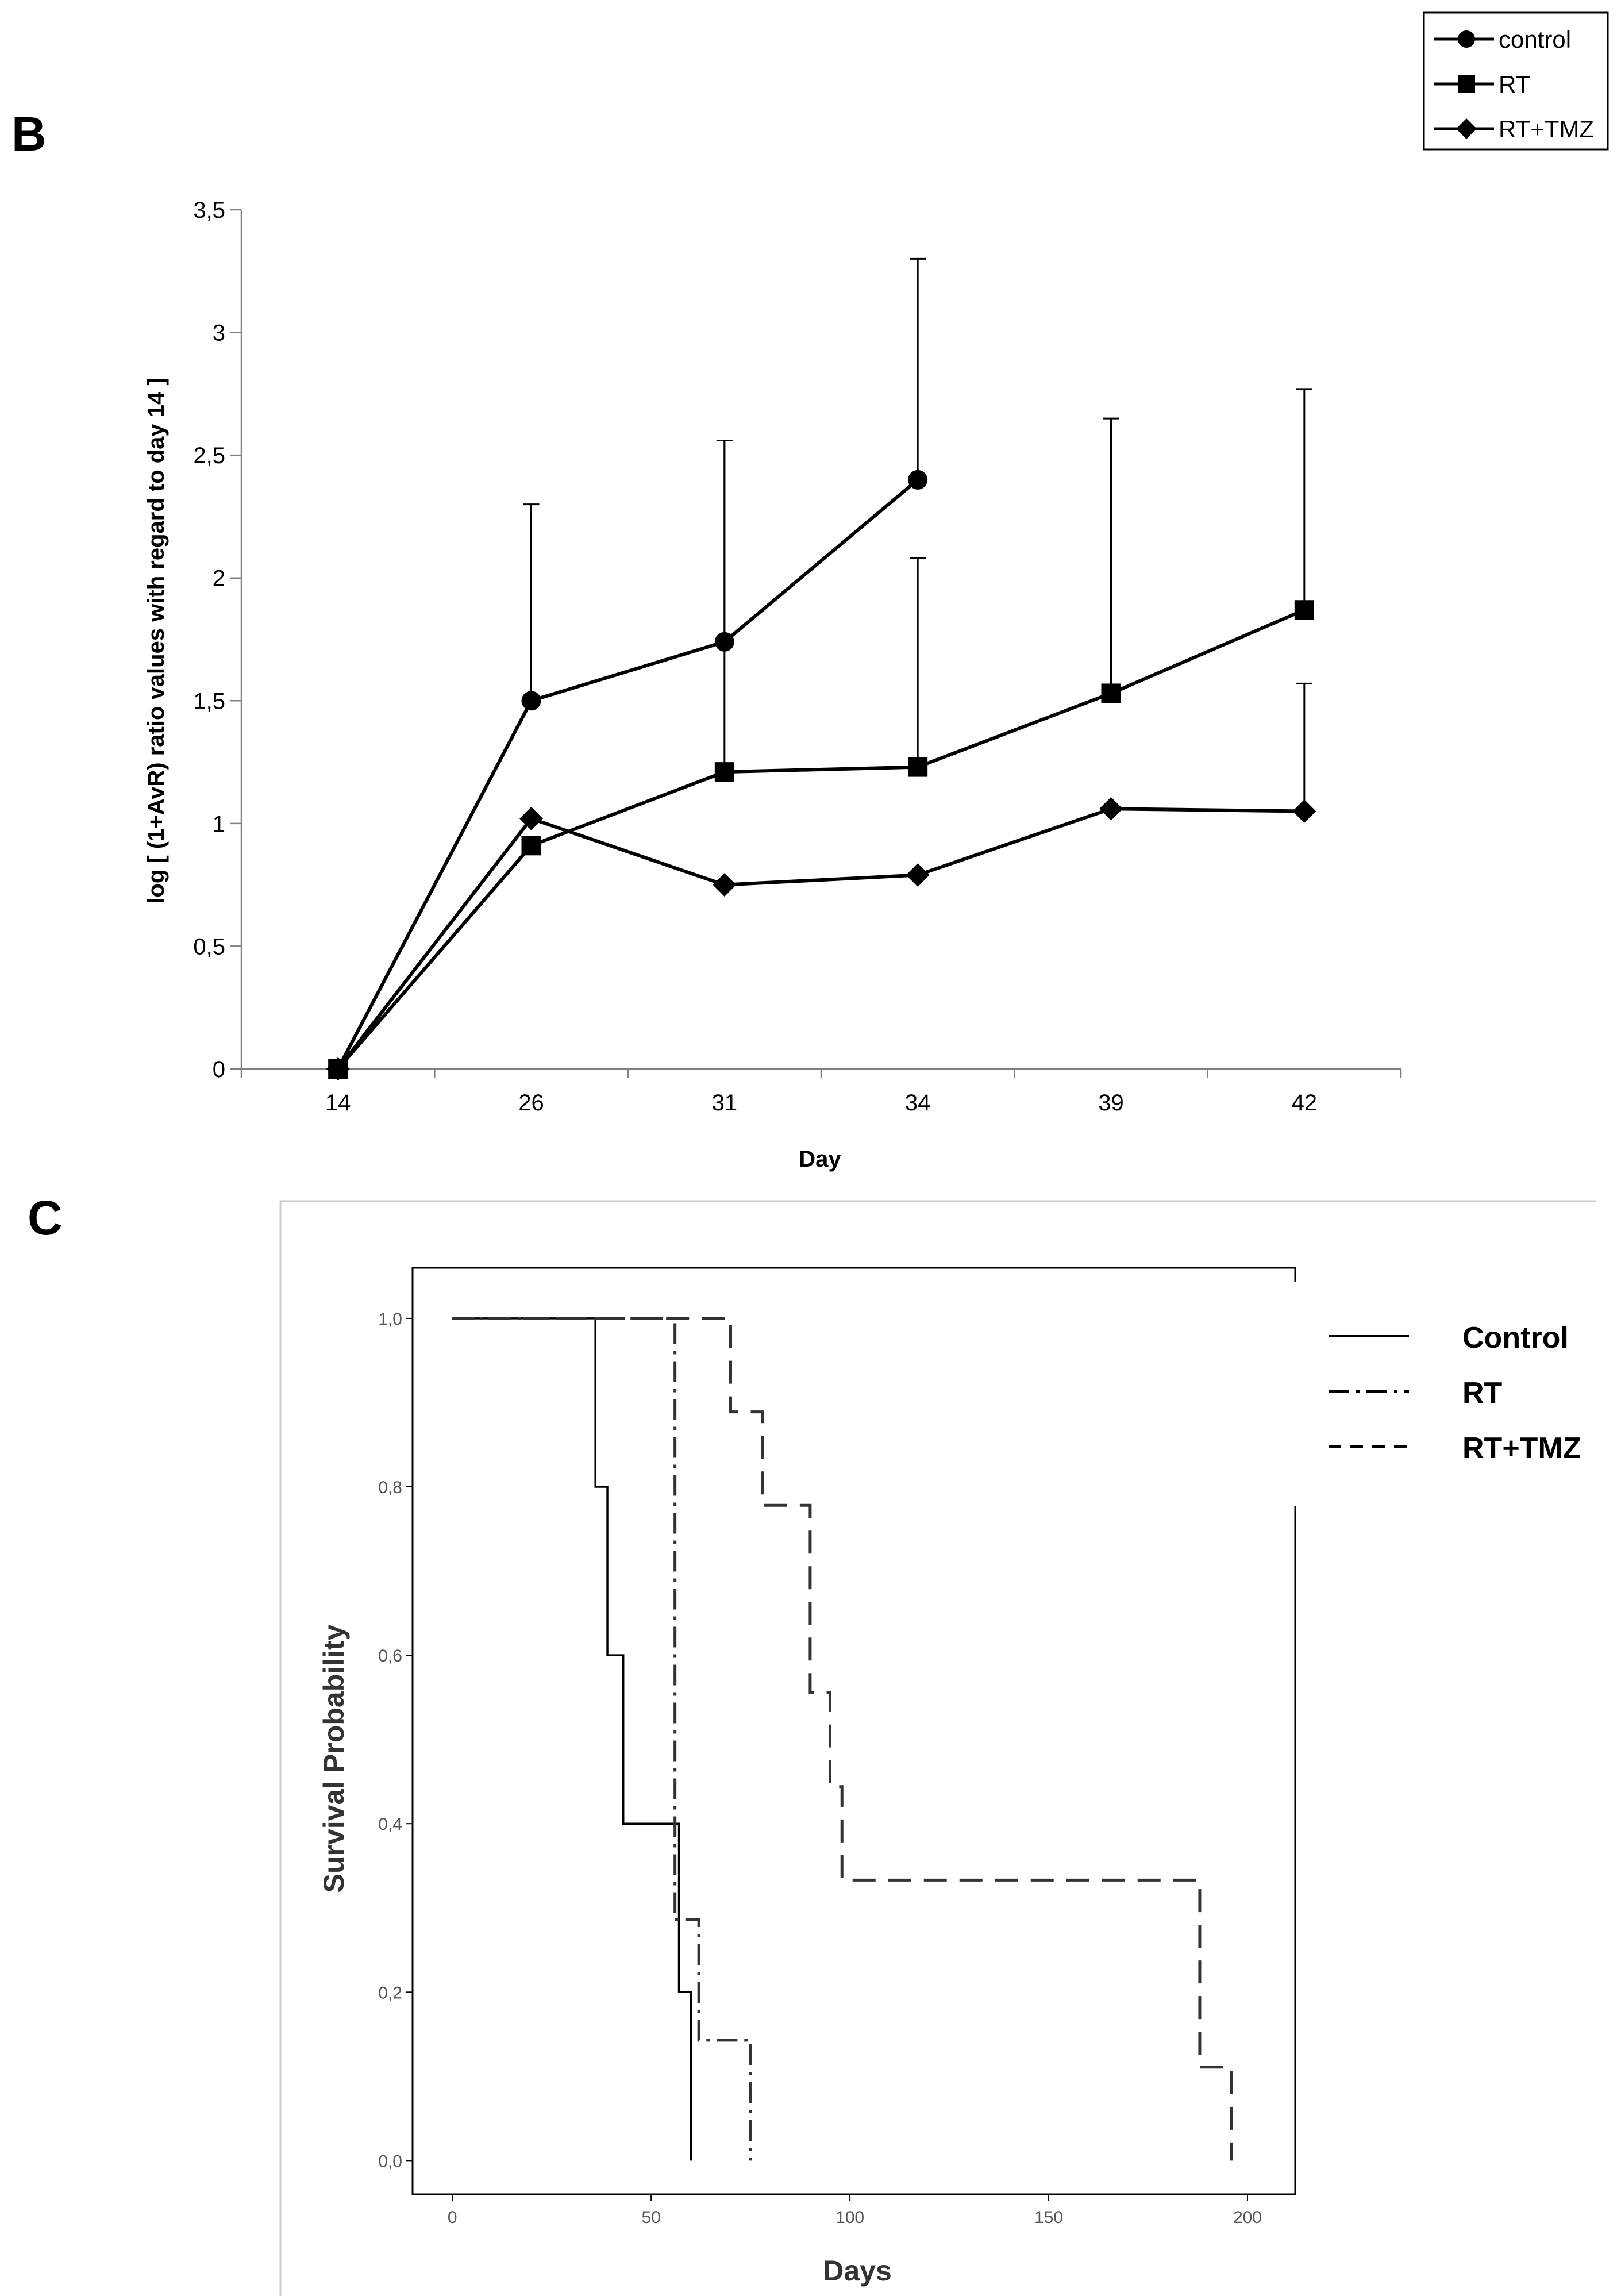  Describe the element at coordinates (1516, 1338) in the screenshot. I see `legend-c-label-control: Control` at that location.